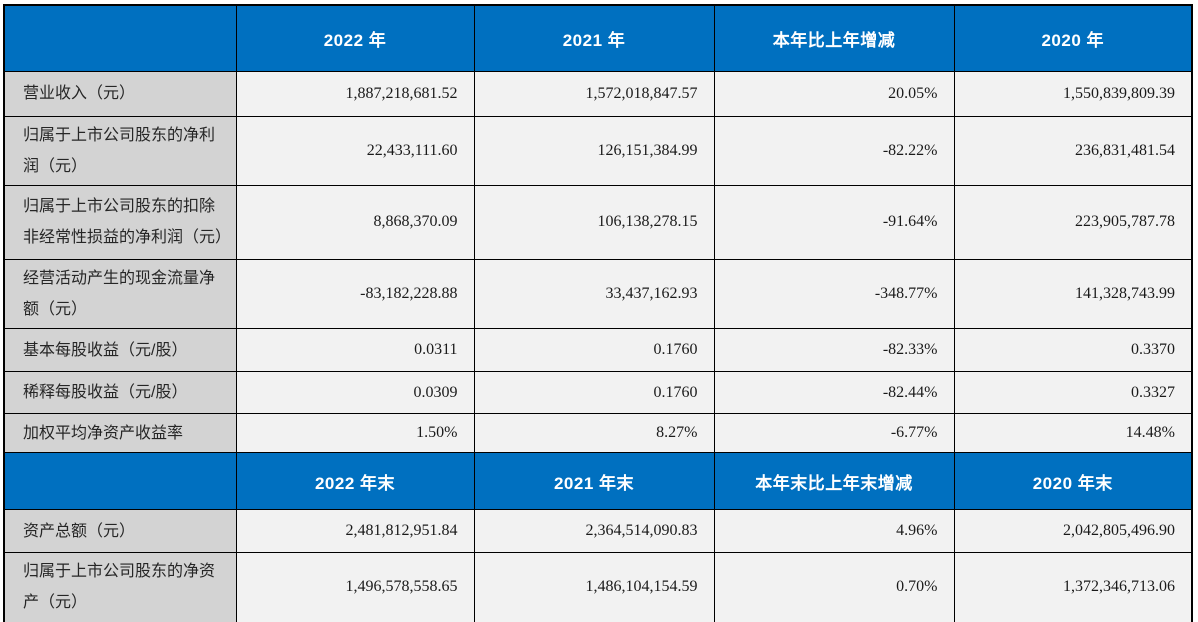 This screenshot has width=1198, height=622. What do you see at coordinates (834, 587) in the screenshot?
I see `cell-value: 0.70%` at bounding box center [834, 587].